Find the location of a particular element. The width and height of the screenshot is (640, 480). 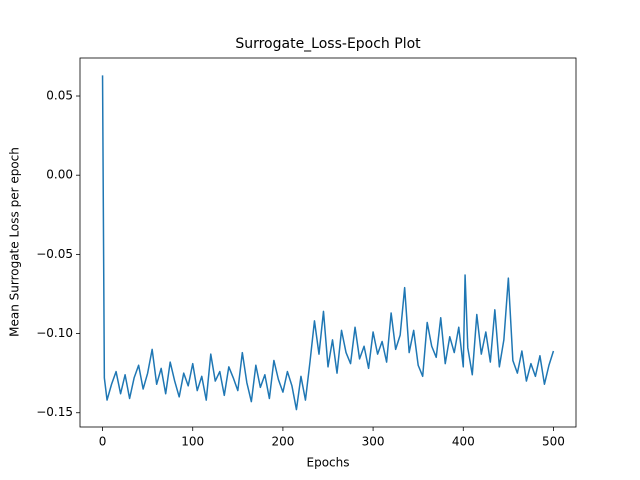

x-tick-label: 300 is located at coordinates (373, 442).